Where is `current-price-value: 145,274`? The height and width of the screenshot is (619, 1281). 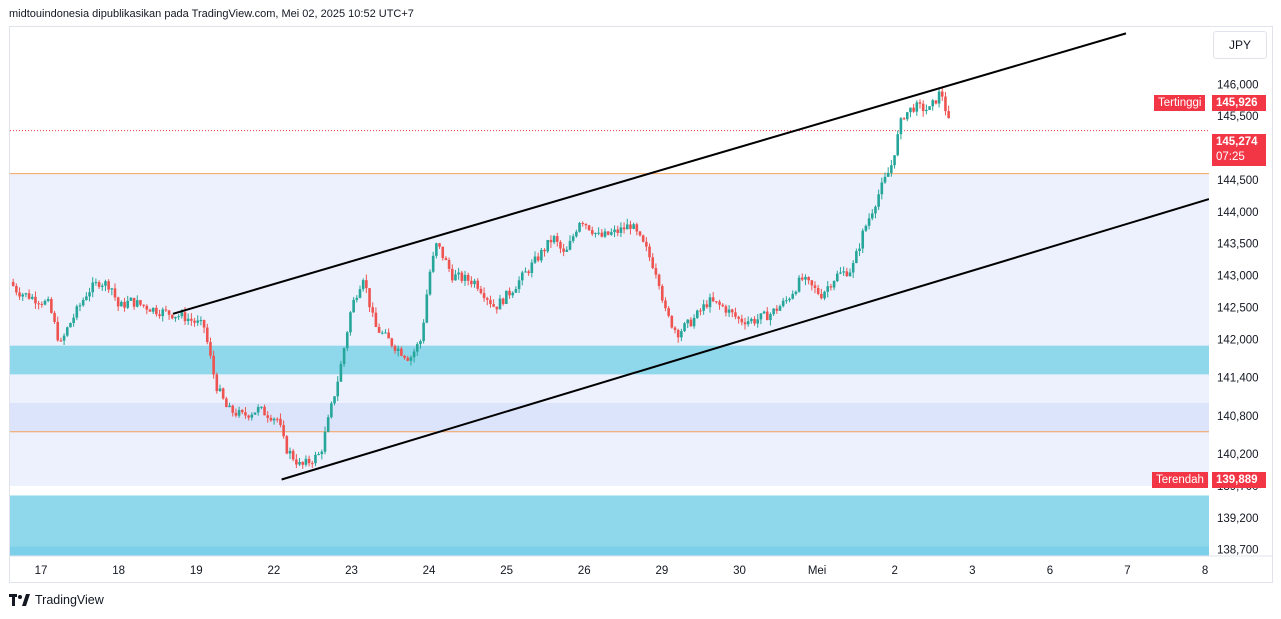 current-price-value: 145,274 is located at coordinates (1237, 142).